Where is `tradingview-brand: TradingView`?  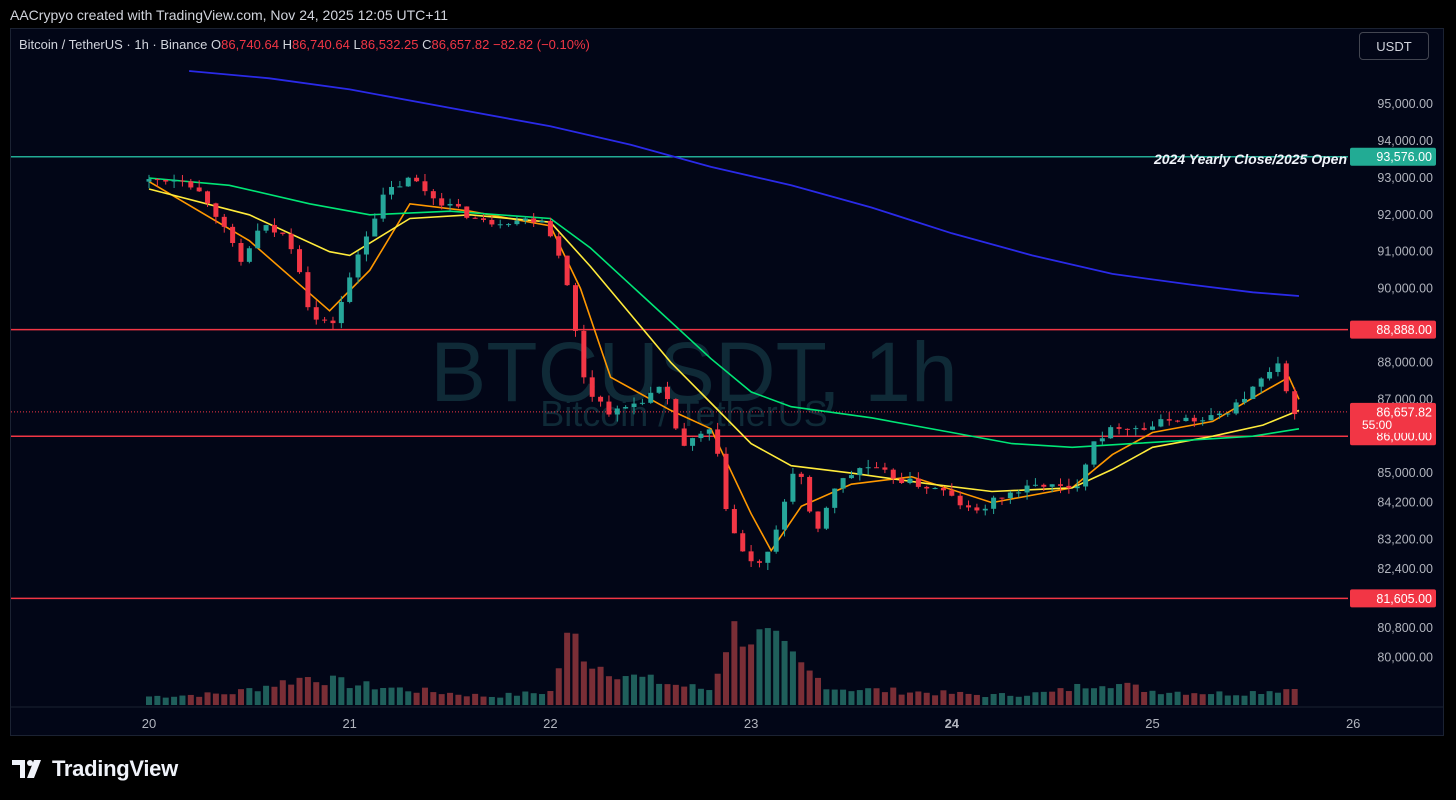
tradingview-brand: TradingView is located at coordinates (95, 769).